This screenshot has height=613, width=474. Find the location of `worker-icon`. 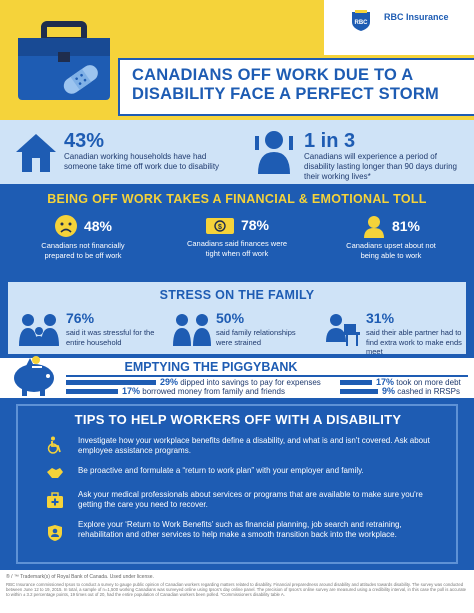

worker-icon is located at coordinates (343, 330).